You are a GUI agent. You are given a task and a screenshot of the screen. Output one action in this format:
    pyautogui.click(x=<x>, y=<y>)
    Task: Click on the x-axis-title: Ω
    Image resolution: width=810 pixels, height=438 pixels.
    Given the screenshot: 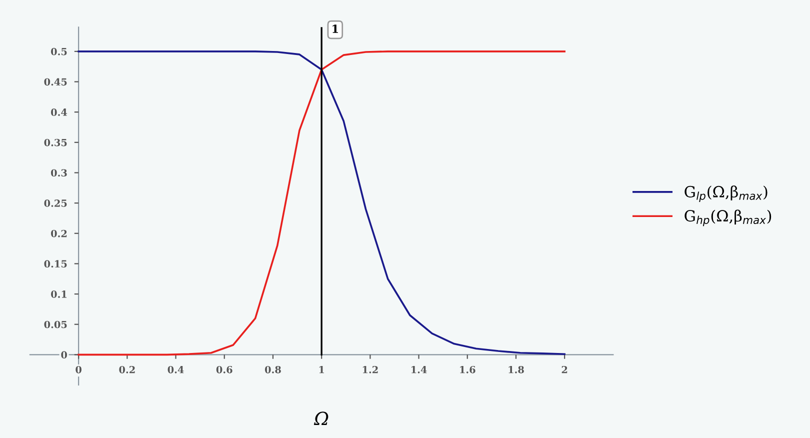 What is the action you would take?
    pyautogui.click(x=321, y=419)
    